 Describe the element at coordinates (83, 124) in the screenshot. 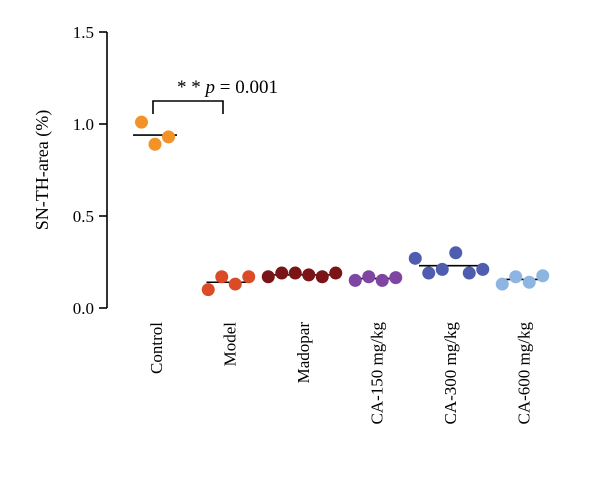

I see `y-tick-label: 1.0` at that location.